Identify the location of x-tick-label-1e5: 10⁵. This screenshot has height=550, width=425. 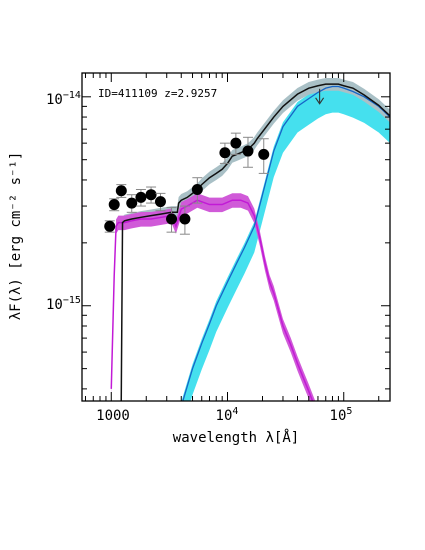
(341, 415).